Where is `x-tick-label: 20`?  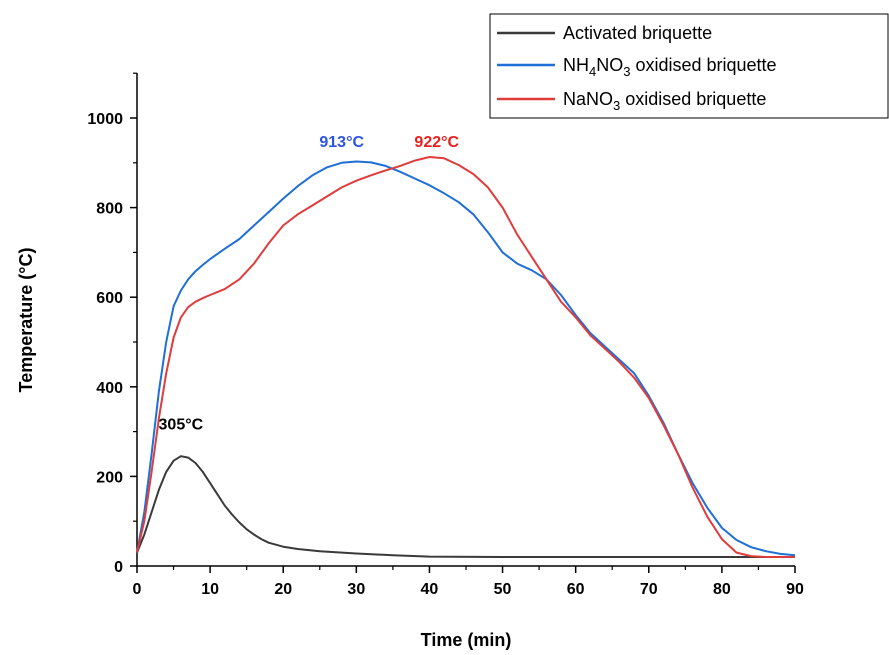 x-tick-label: 20 is located at coordinates (283, 589).